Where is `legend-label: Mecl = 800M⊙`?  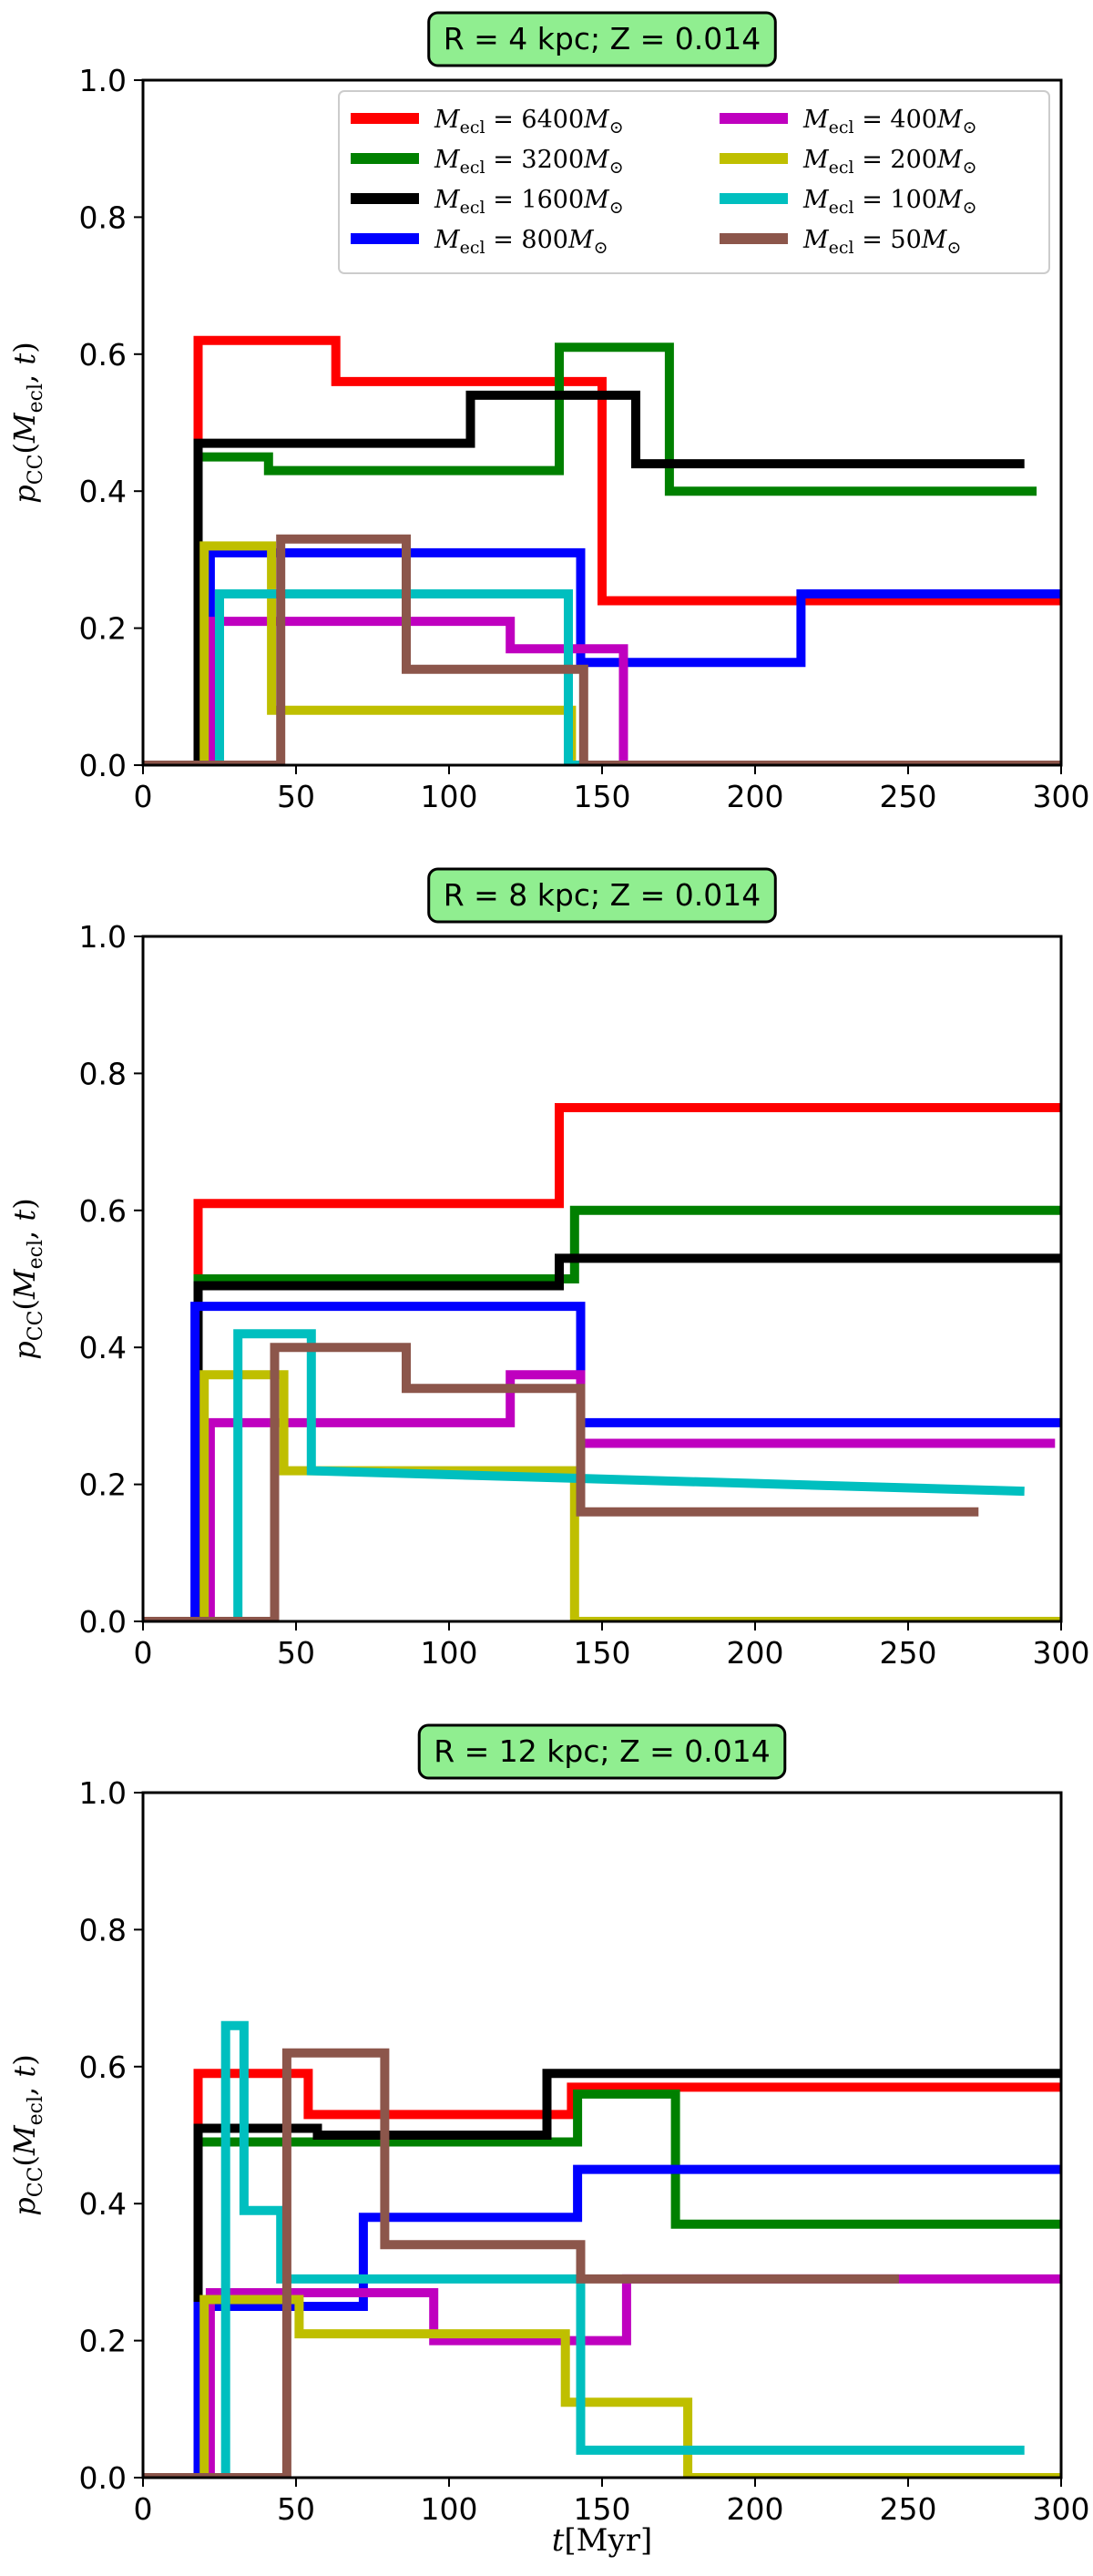 legend-label: Mecl = 800M⊙ is located at coordinates (521, 242).